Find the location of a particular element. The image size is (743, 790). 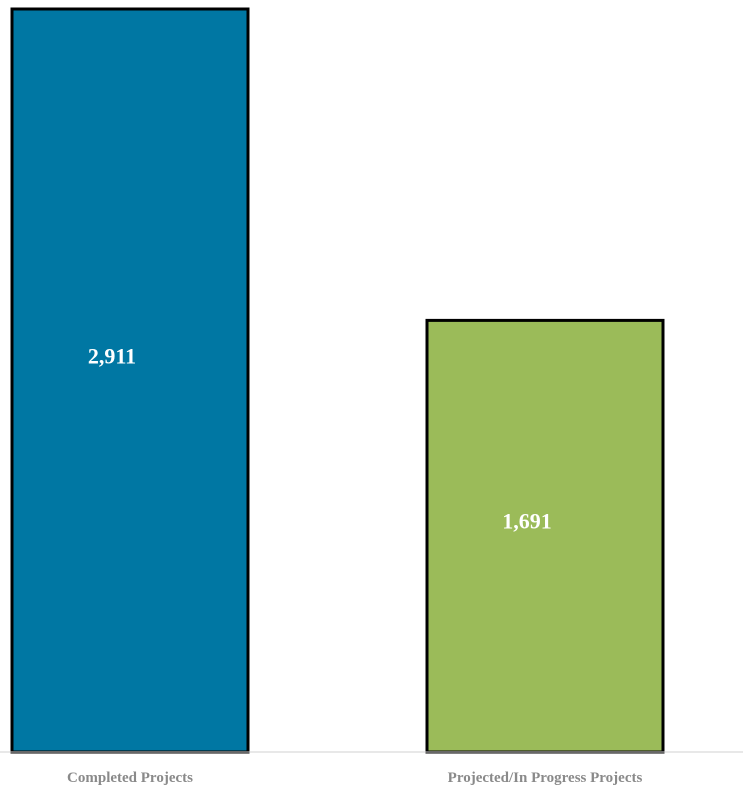

bar-value-label-1: 2,911 is located at coordinates (112, 355).